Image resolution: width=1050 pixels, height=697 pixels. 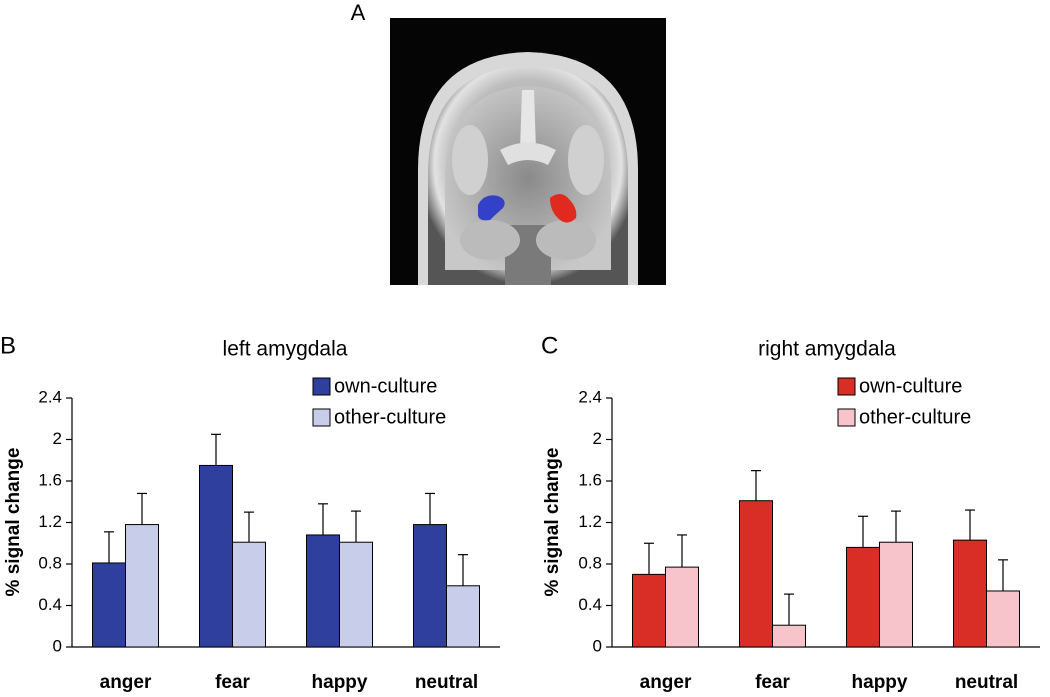 What do you see at coordinates (528, 151) in the screenshot?
I see `brain-image` at bounding box center [528, 151].